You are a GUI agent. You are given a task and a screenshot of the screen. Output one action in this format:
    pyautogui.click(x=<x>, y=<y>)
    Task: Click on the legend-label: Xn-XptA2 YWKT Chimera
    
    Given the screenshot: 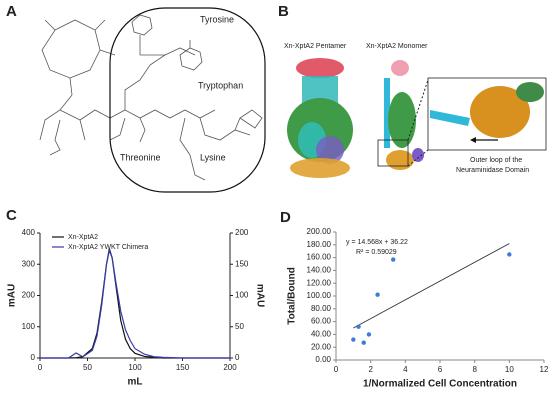 What is the action you would take?
    pyautogui.click(x=108, y=247)
    